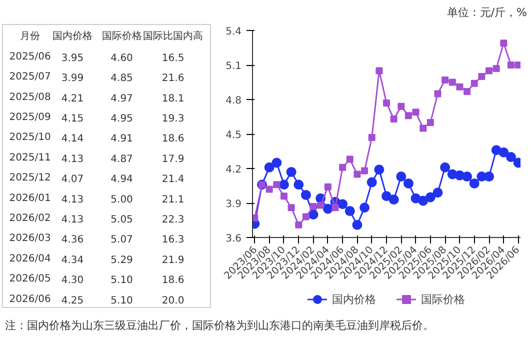 The height and width of the screenshot is (339, 531). Describe the element at coordinates (121, 159) in the screenshot. I see `data-label: 4.87` at that location.